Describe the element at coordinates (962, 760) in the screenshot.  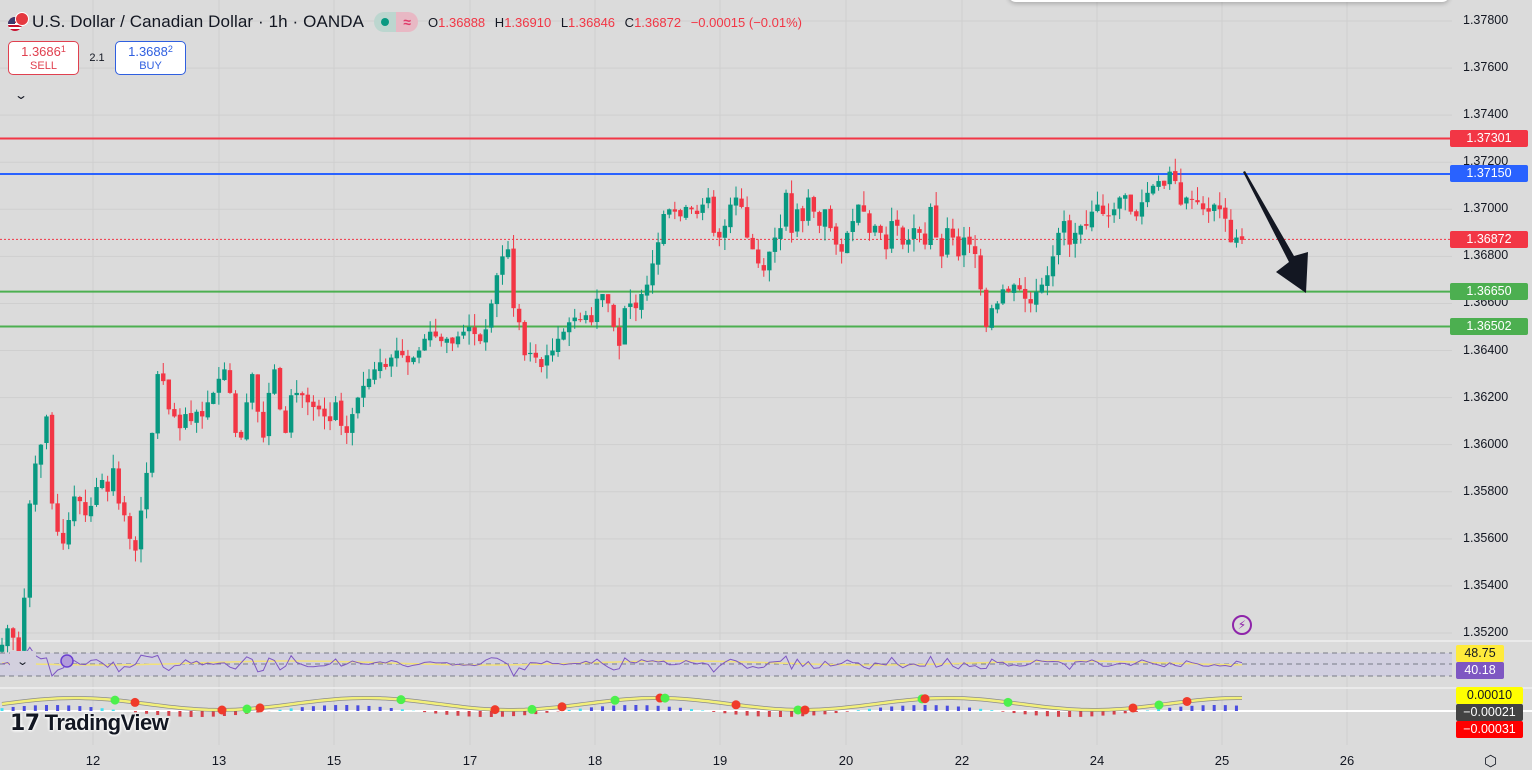
I see `time-tick: 22` at that location.